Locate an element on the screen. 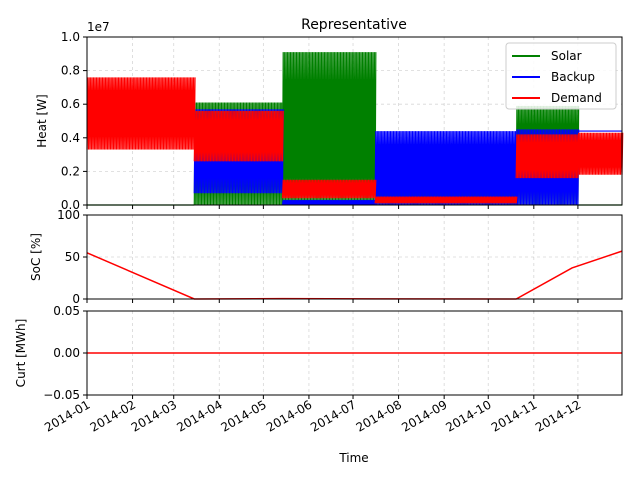  x-tick-label: 2014-12 is located at coordinates (558, 415).